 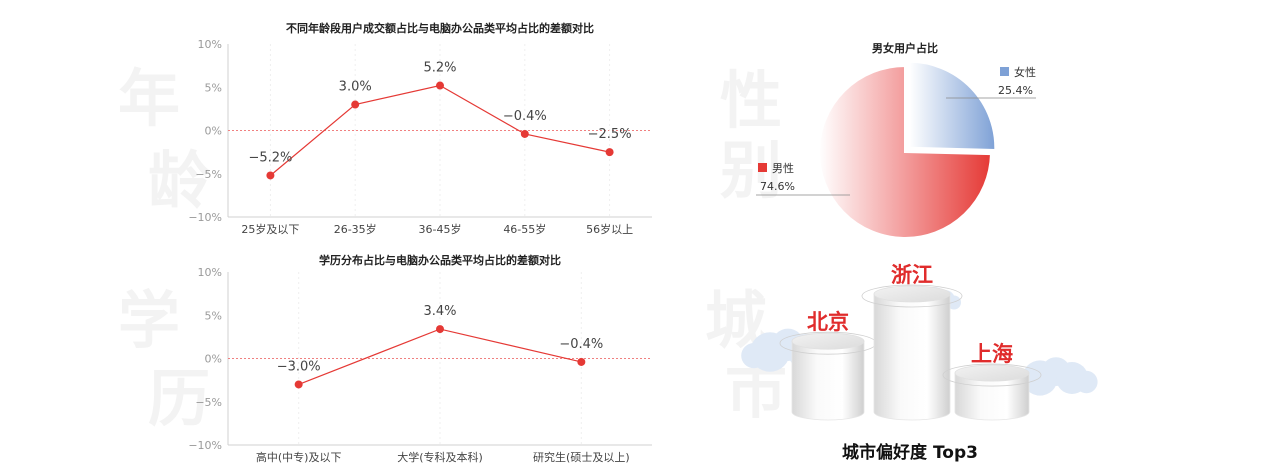 I want to click on city-label: 北京, so click(x=828, y=322).